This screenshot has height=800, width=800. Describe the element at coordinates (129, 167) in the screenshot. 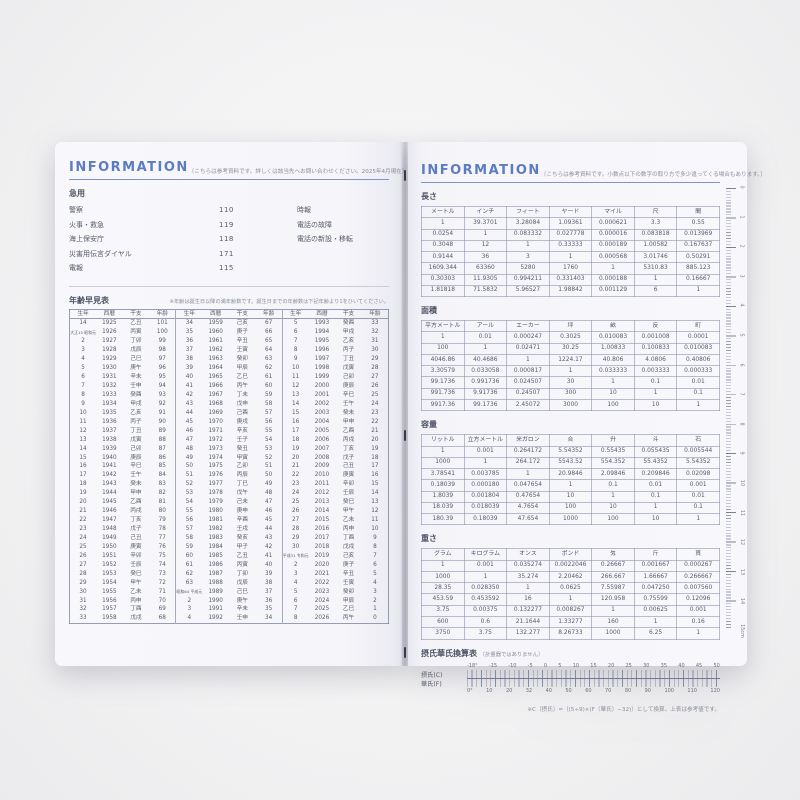

I see `page-title: INFORMATION` at that location.